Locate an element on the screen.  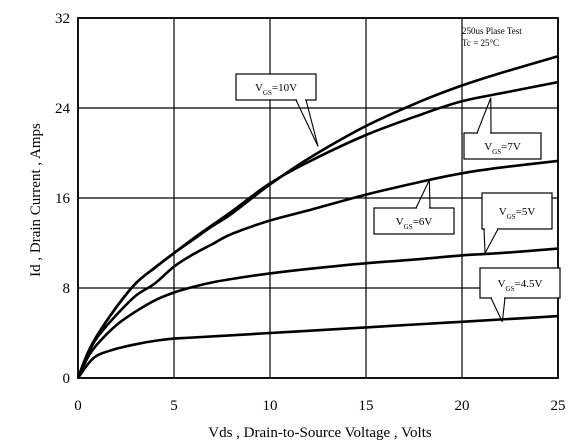
annotation-temp-note: Tc = 25°C is located at coordinates (480, 43).